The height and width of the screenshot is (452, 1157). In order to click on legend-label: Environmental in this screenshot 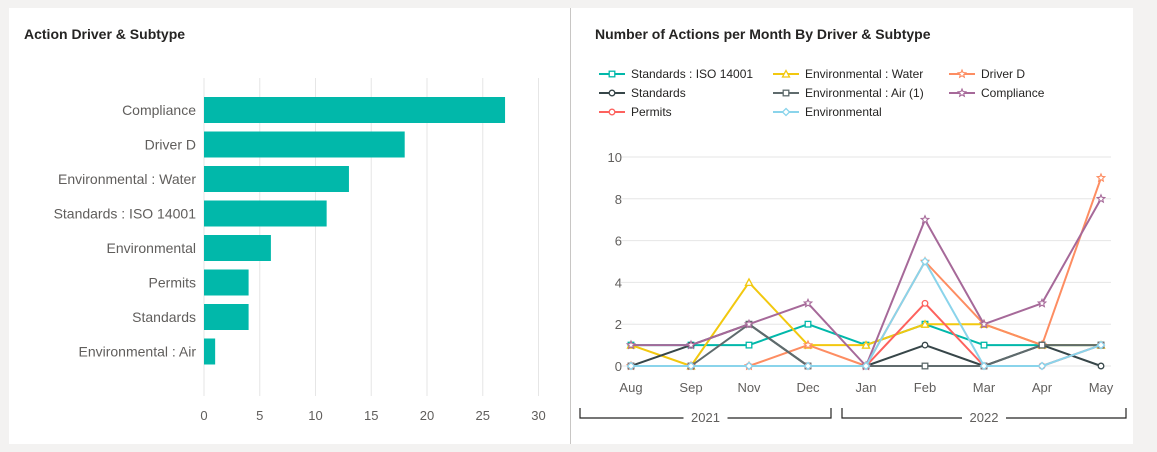, I will do `click(843, 112)`.